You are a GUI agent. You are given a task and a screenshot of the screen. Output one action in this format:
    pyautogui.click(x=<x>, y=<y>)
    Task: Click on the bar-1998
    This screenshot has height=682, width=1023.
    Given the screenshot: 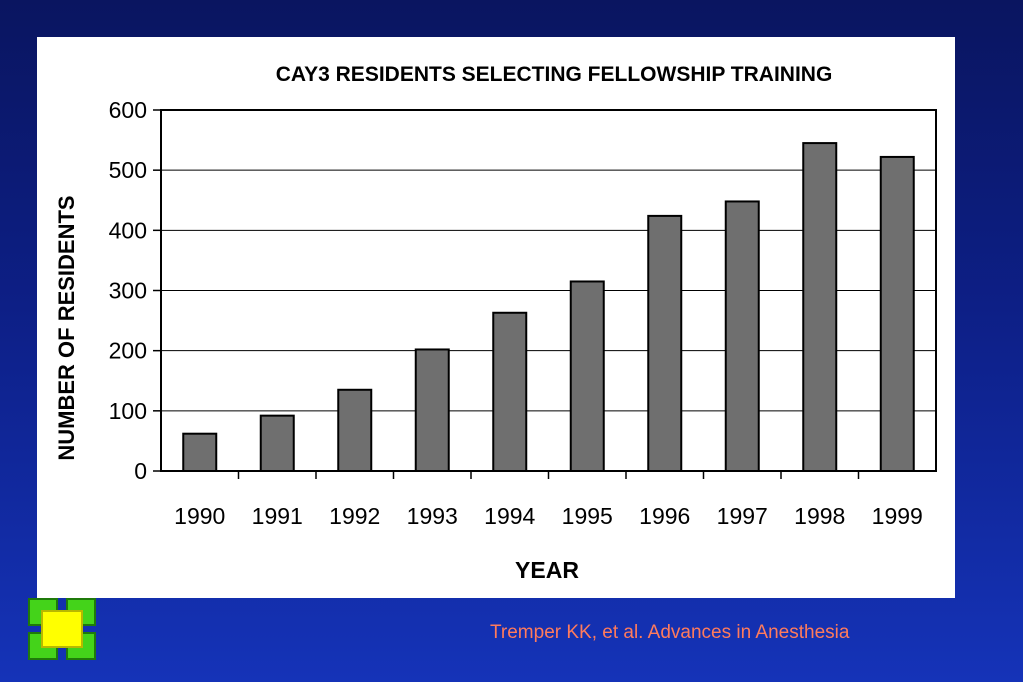 What is the action you would take?
    pyautogui.click(x=820, y=307)
    